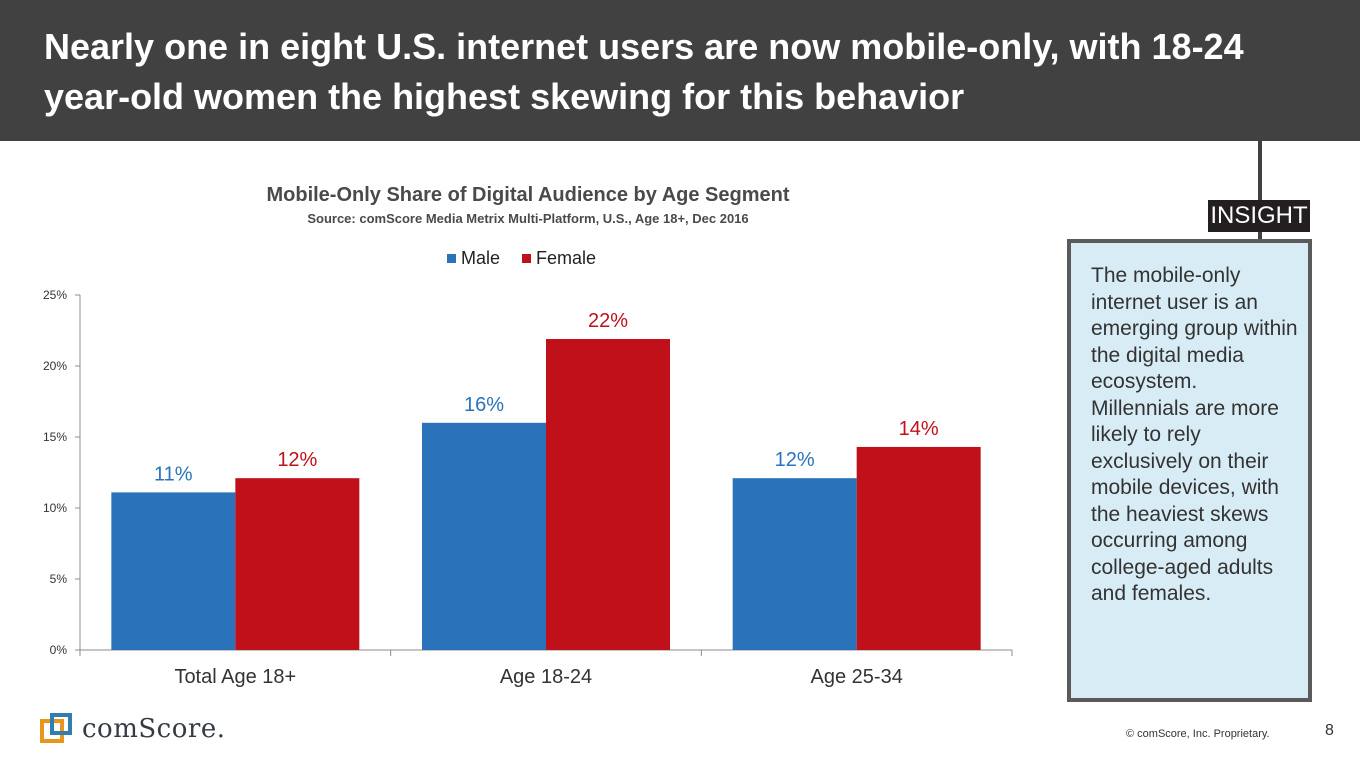 The image size is (1360, 764). Describe the element at coordinates (59, 579) in the screenshot. I see `y-tick-label: 5%` at that location.